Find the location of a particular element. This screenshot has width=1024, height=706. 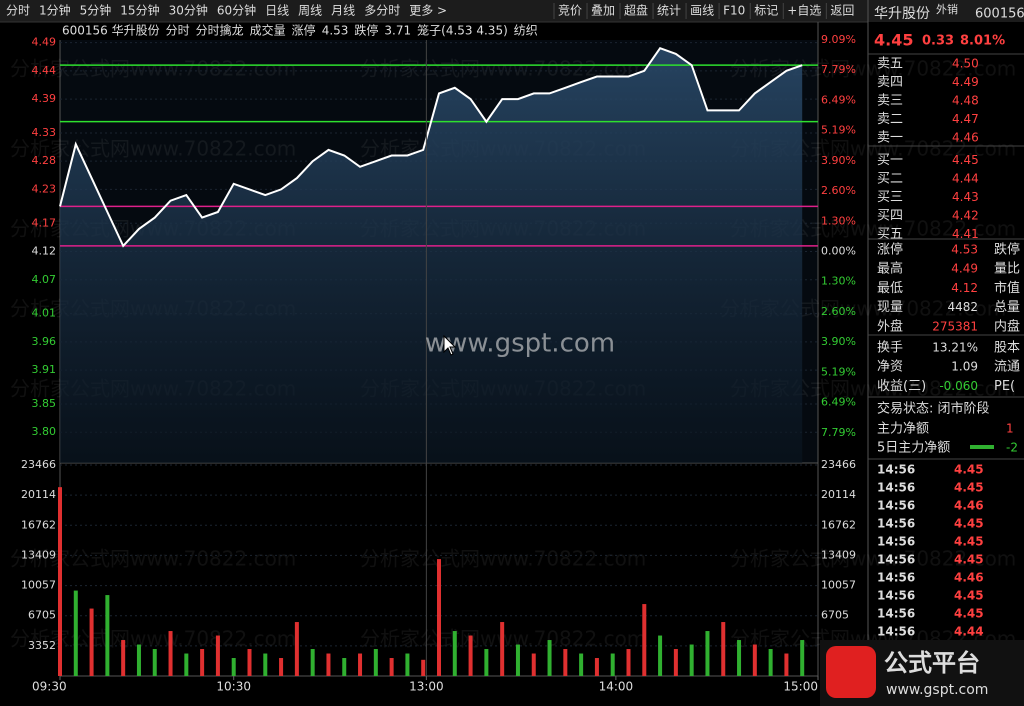

toolbar-tab: 更多 > is located at coordinates (428, 11).